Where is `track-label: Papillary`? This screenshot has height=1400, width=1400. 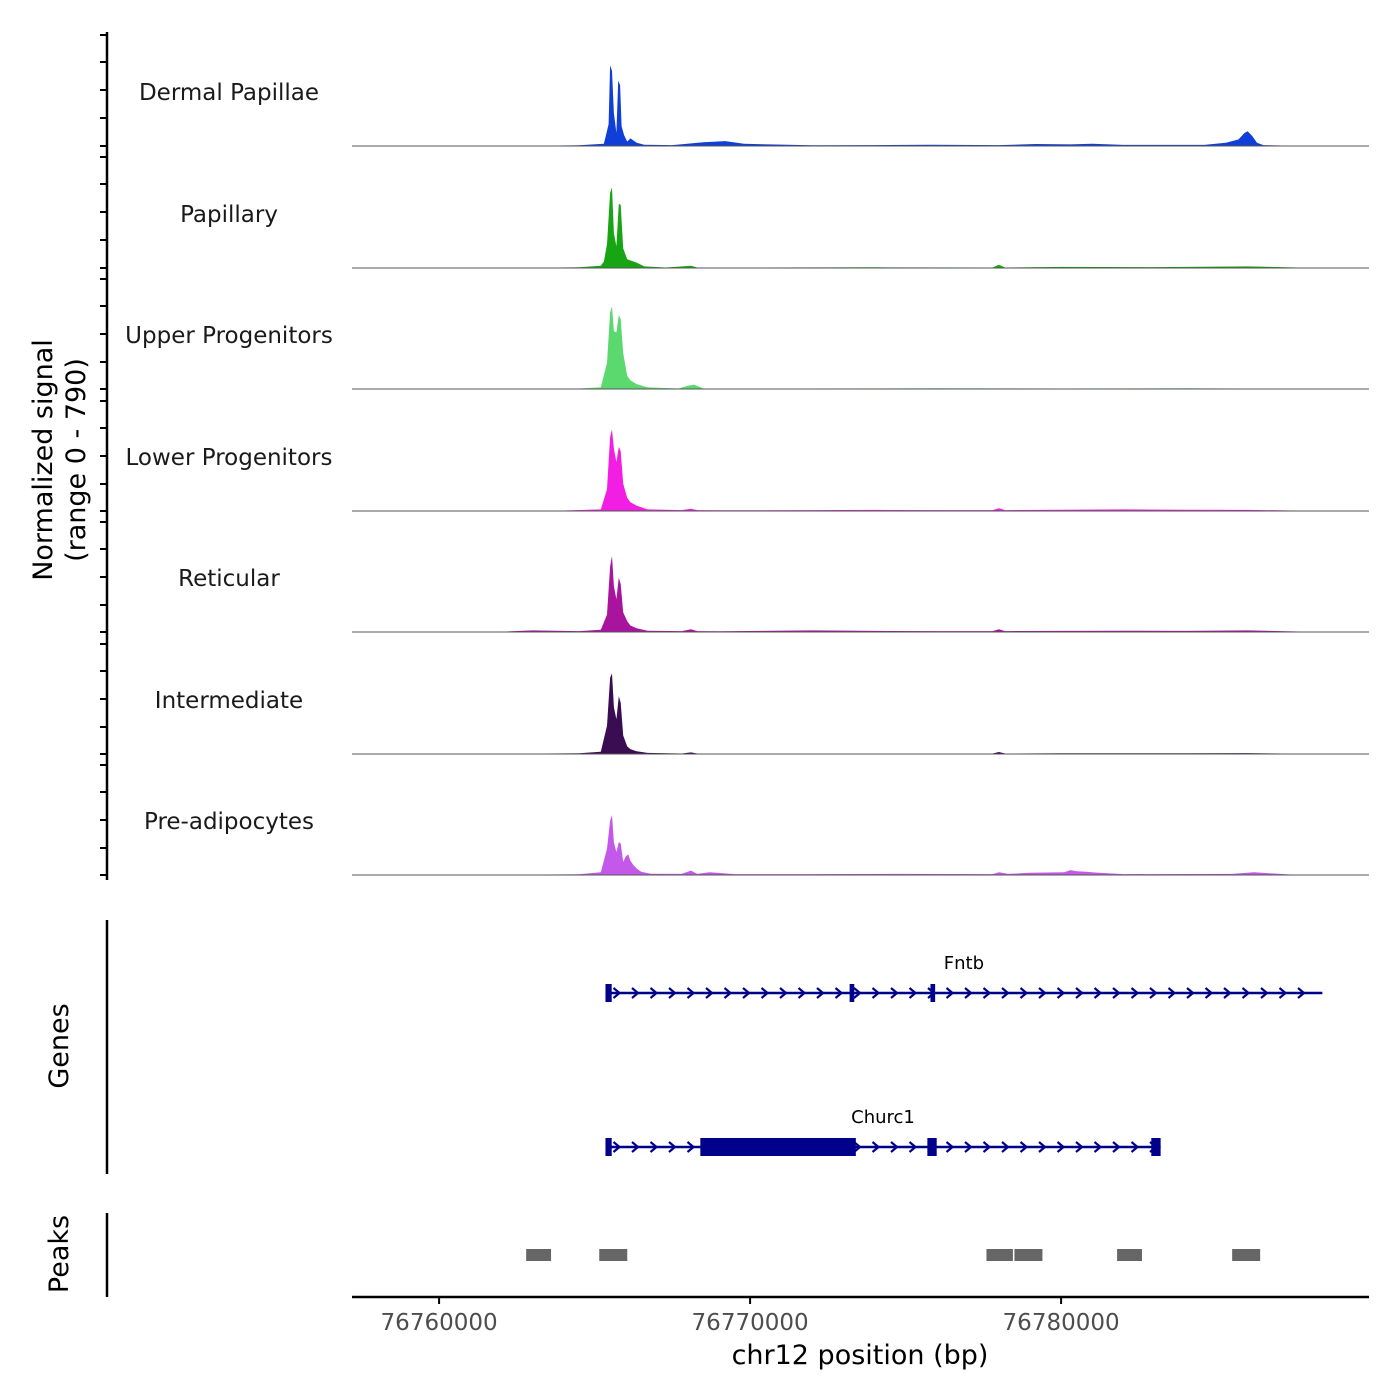
track-label: Papillary is located at coordinates (229, 215).